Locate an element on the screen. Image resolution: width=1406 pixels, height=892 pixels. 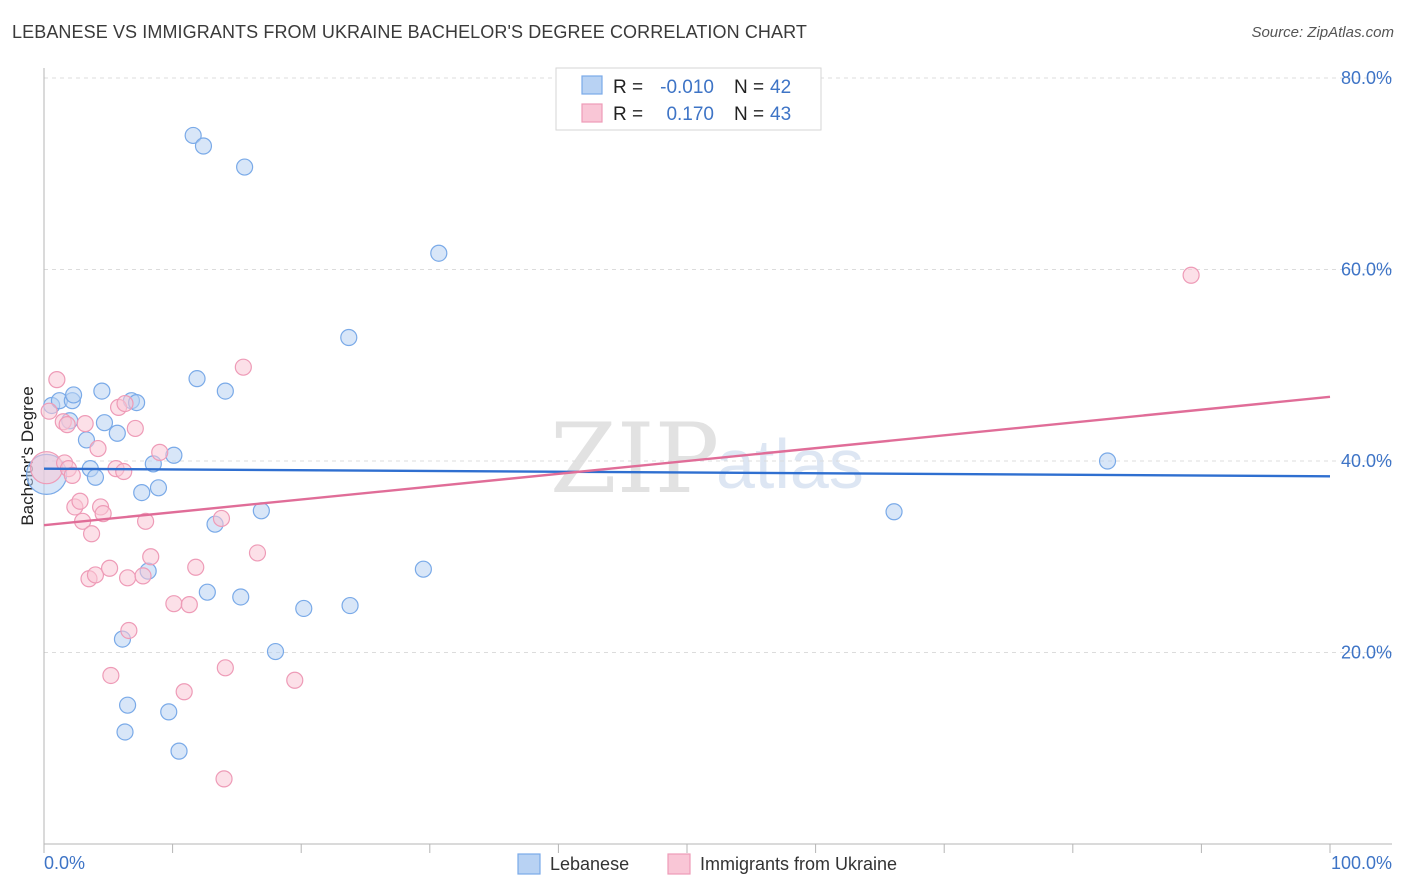
y-tick-label-40: 40.0% is located at coordinates (1366, 461).